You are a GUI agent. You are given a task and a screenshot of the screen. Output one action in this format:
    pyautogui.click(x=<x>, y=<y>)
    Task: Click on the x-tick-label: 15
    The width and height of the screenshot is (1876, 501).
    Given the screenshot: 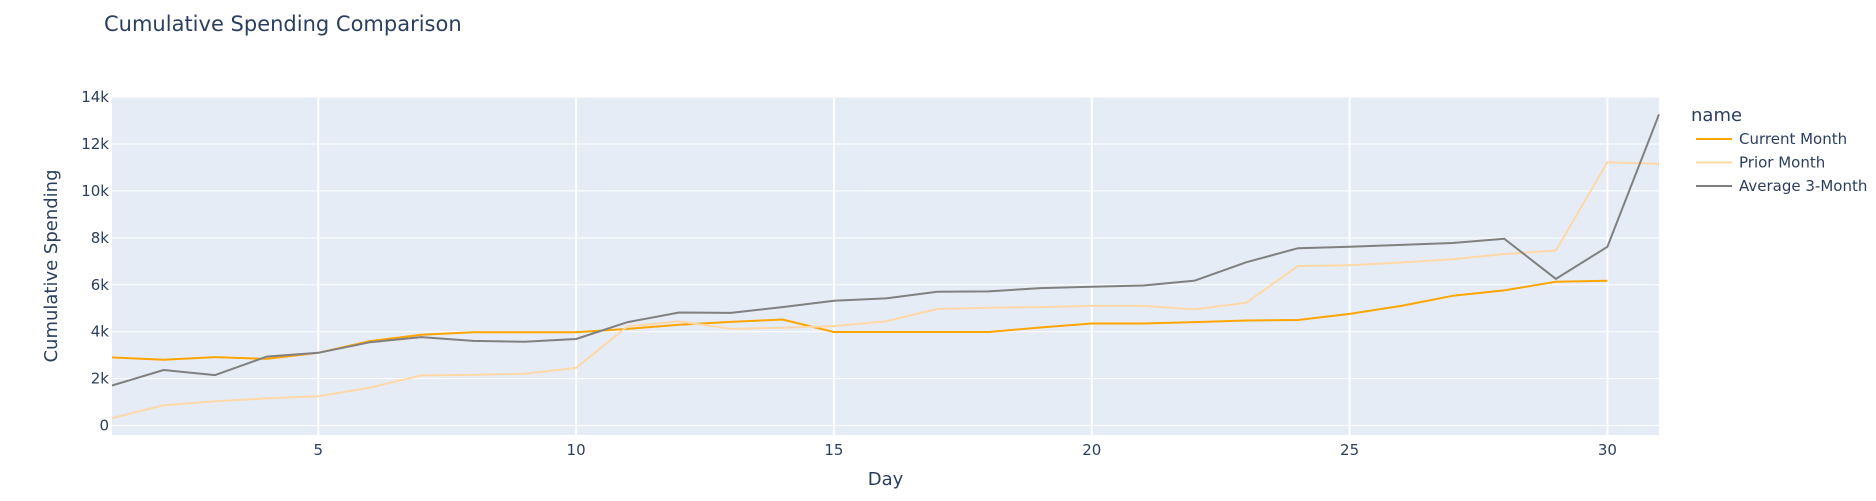 What is the action you would take?
    pyautogui.click(x=833, y=450)
    